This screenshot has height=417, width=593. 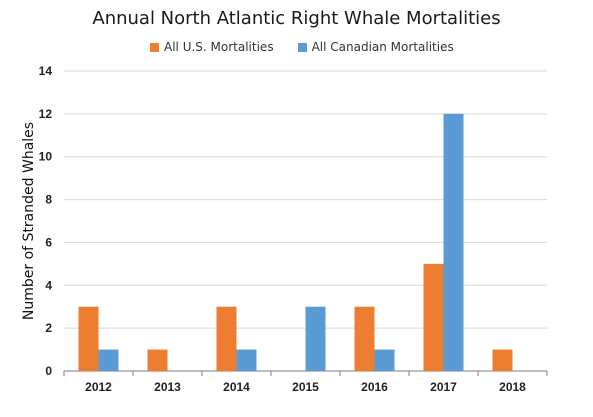 I want to click on y-tick-label: 4, so click(x=48, y=285).